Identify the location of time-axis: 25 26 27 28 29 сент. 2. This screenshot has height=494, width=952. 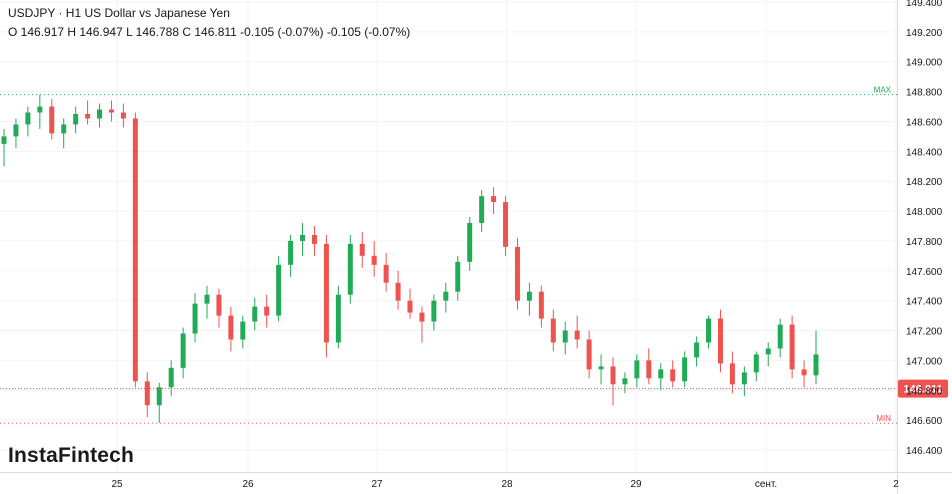
(476, 481).